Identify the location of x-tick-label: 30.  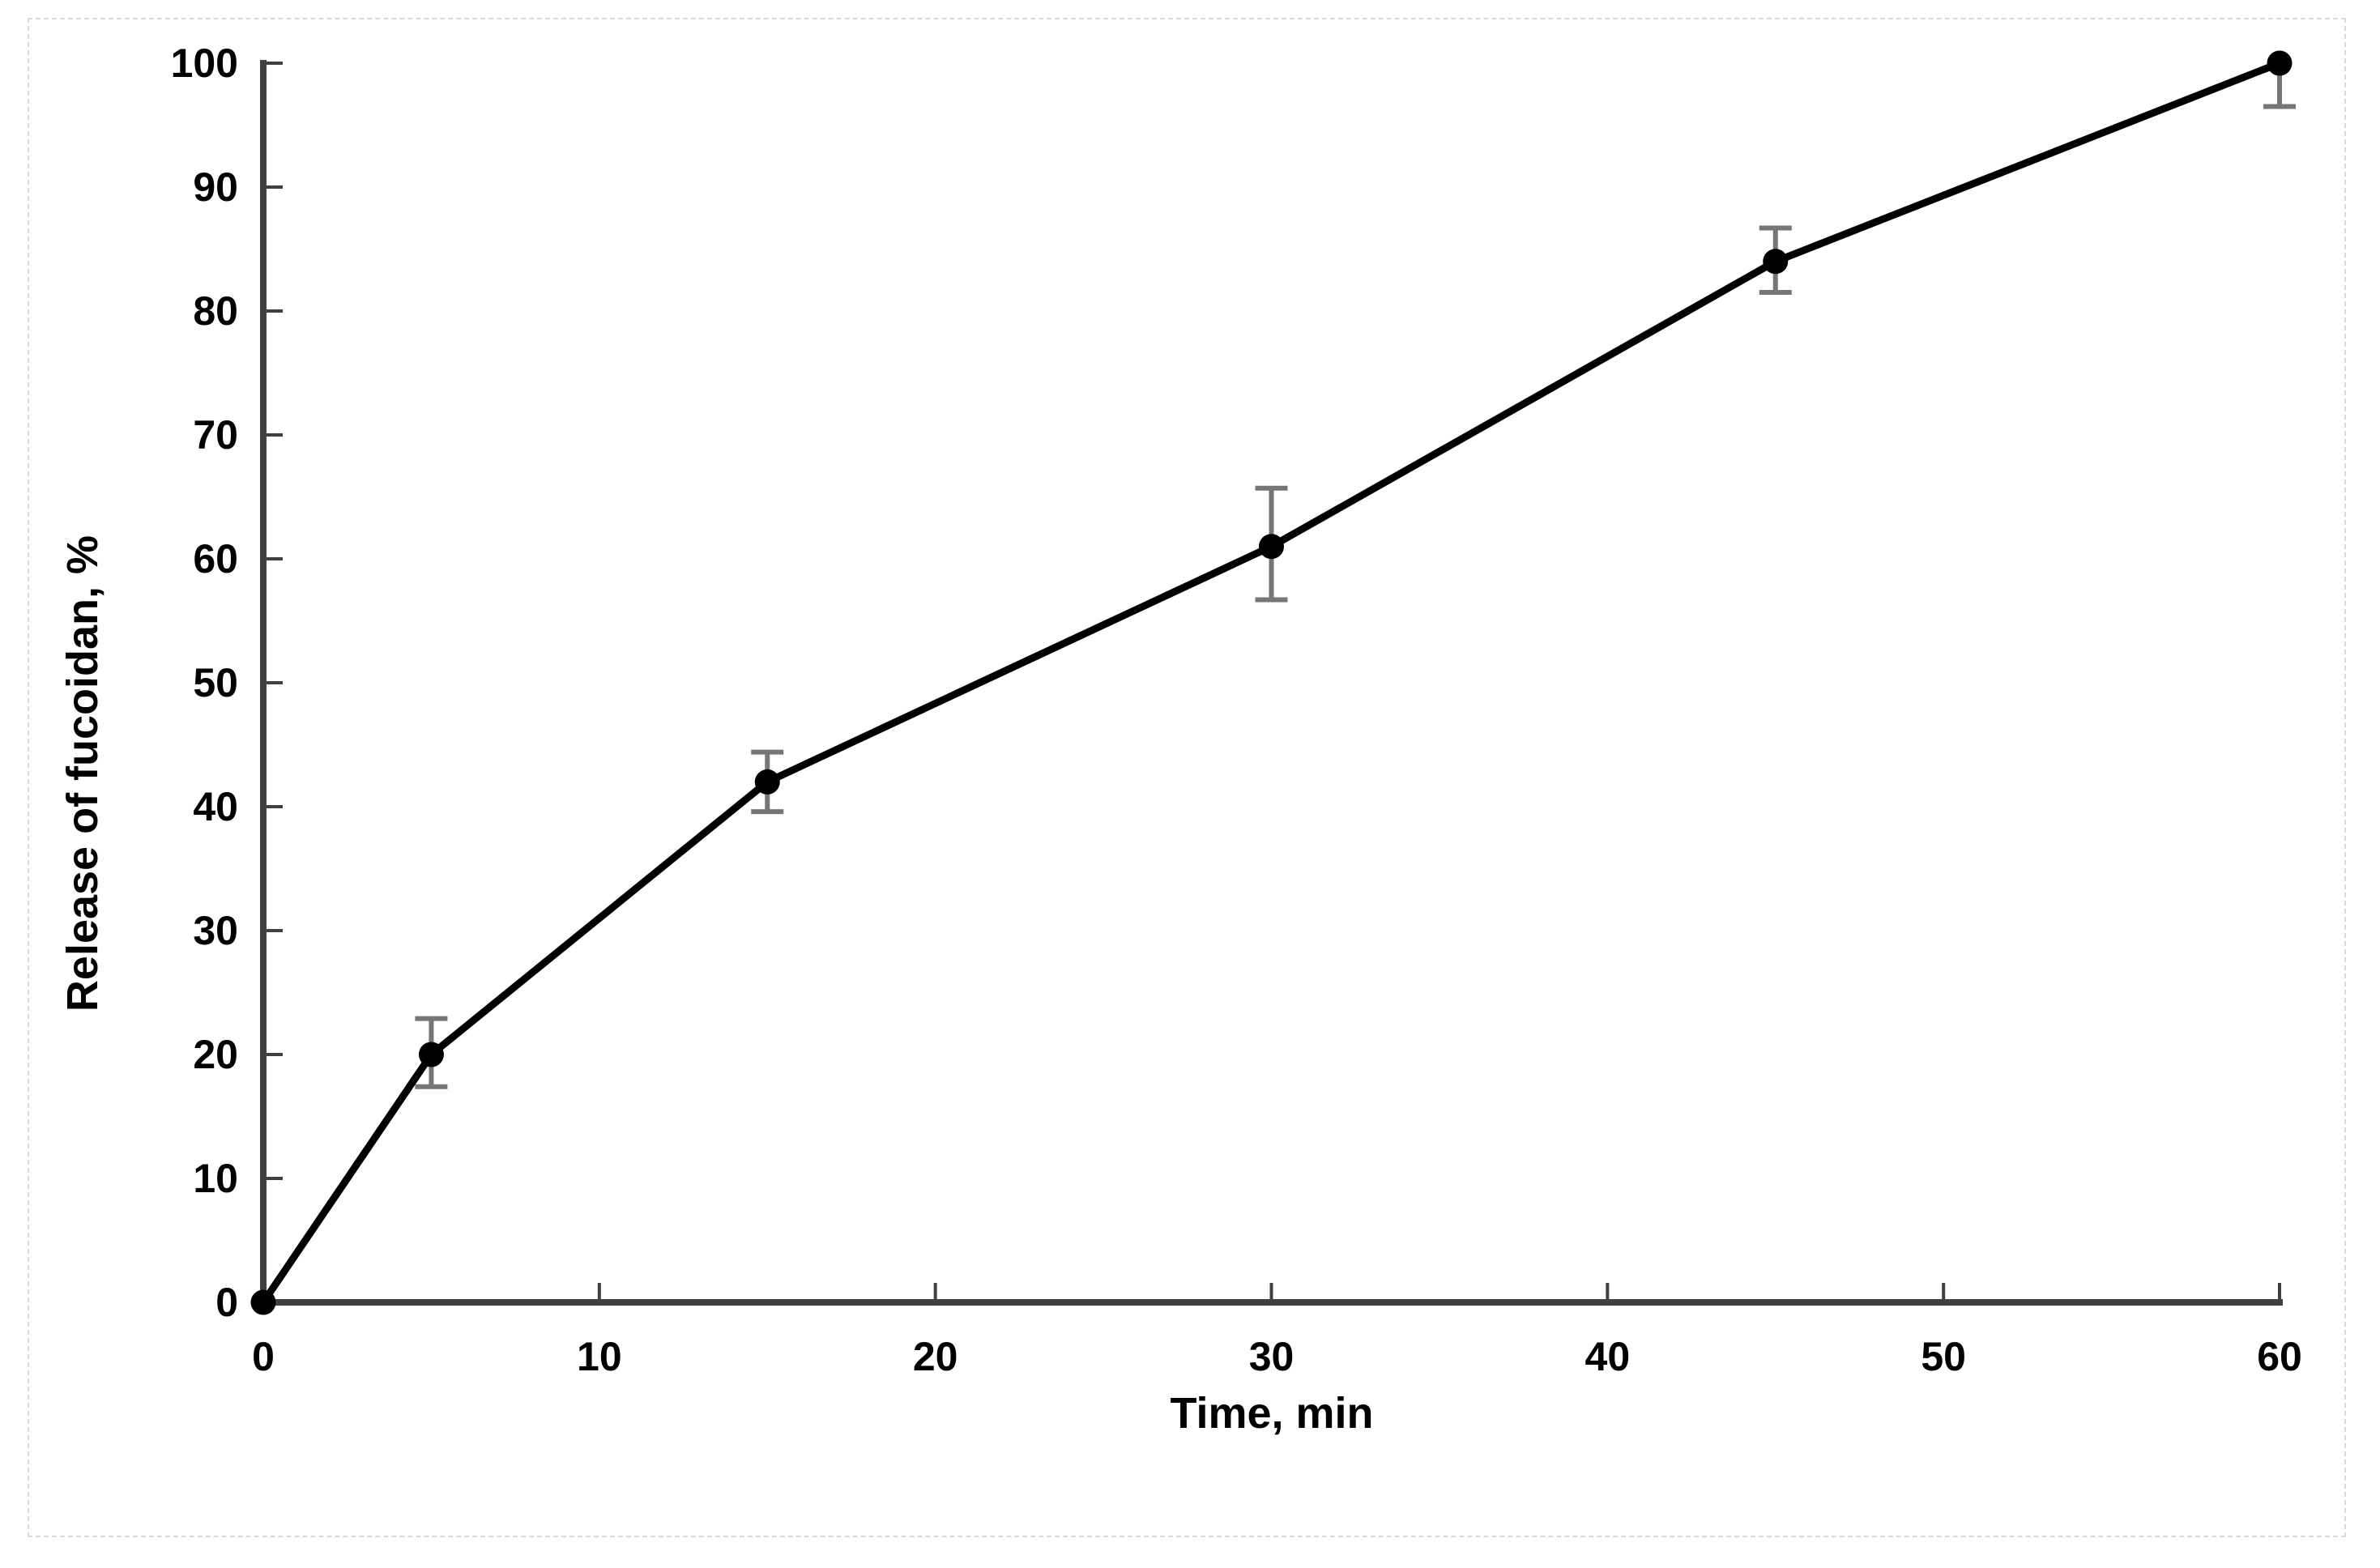
(1271, 1356).